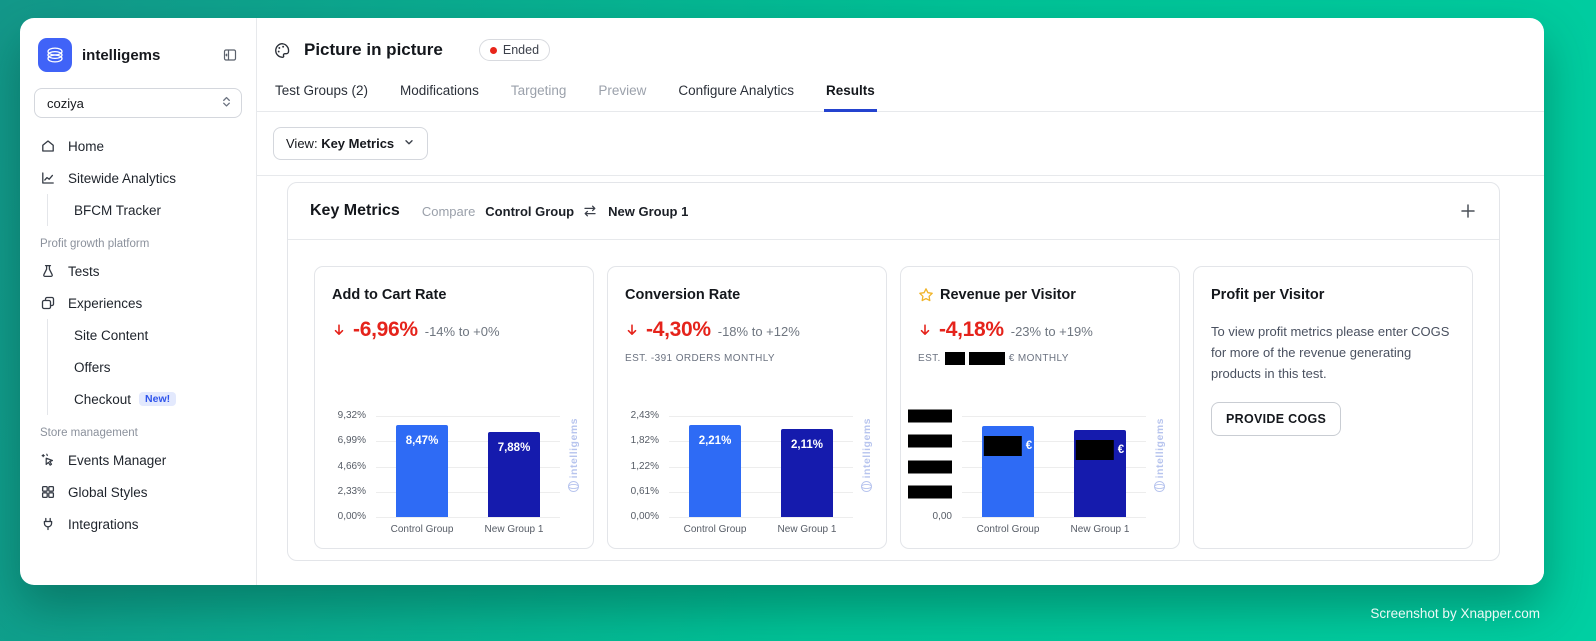 This screenshot has width=1596, height=641. Describe the element at coordinates (111, 335) in the screenshot. I see `sidebar-item-label: Site Content` at that location.